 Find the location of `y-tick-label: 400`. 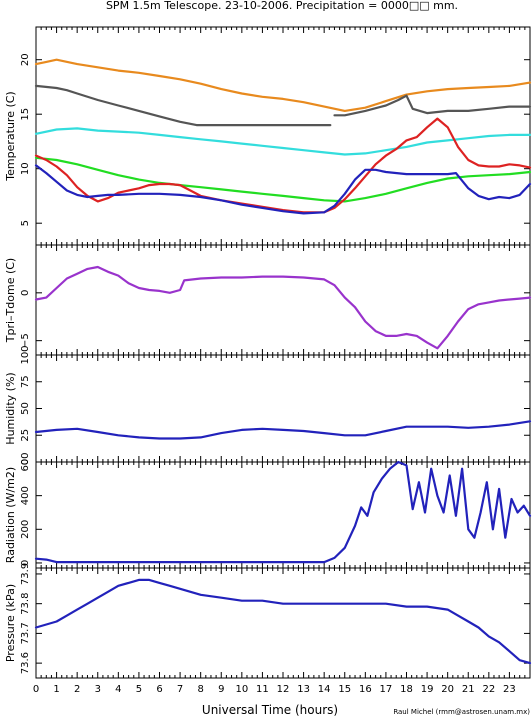

y-tick-label: 400 is located at coordinates (25, 495).